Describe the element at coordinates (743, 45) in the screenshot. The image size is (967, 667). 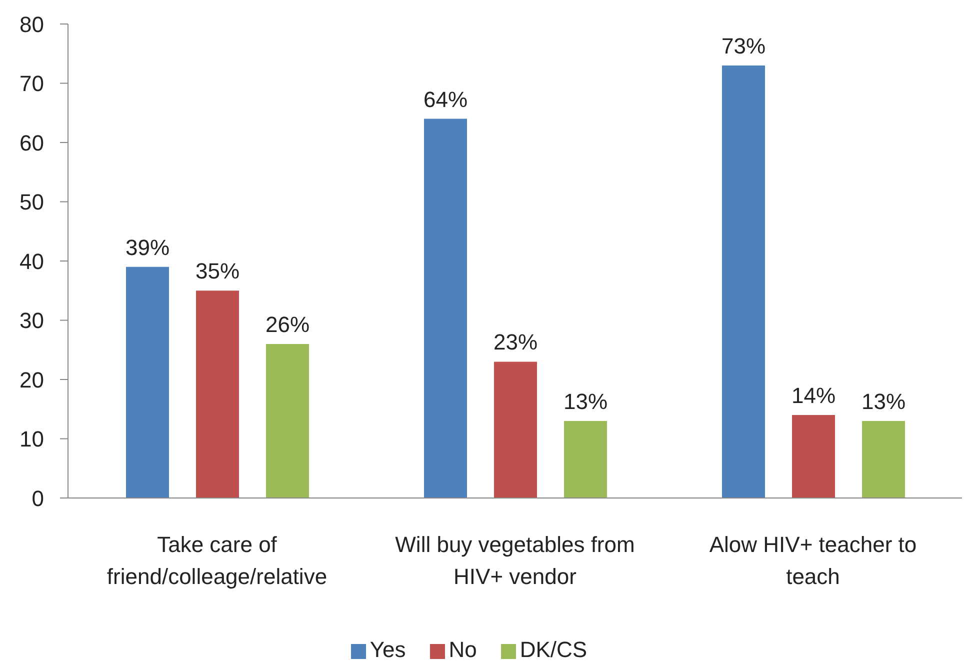
I see `data-label: 73%` at that location.